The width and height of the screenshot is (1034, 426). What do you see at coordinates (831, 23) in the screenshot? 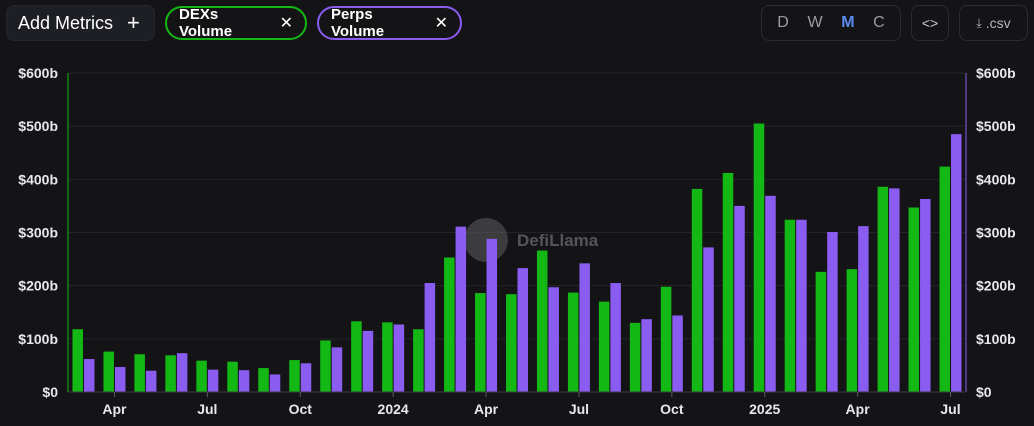
I see `period-selector: D W M C` at bounding box center [831, 23].